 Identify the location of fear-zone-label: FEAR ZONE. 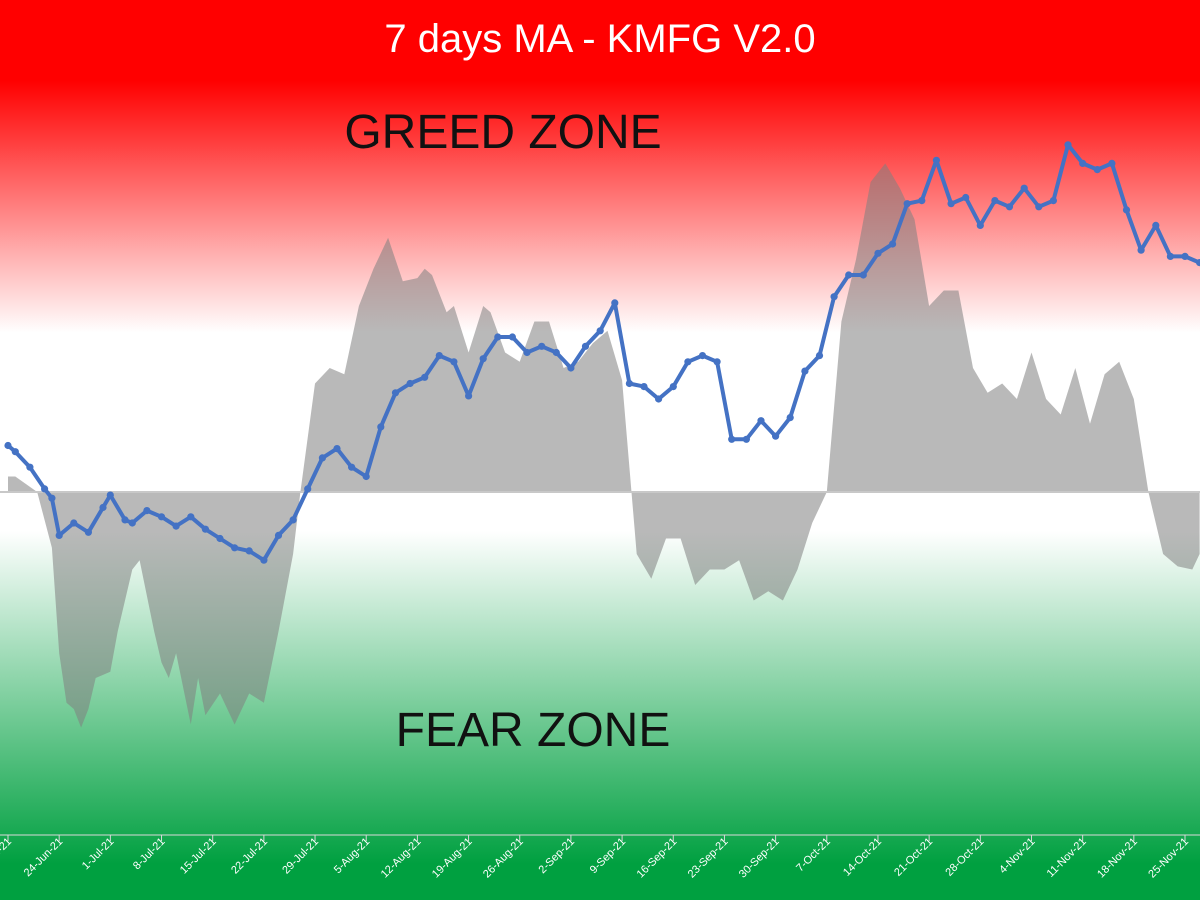
(533, 730).